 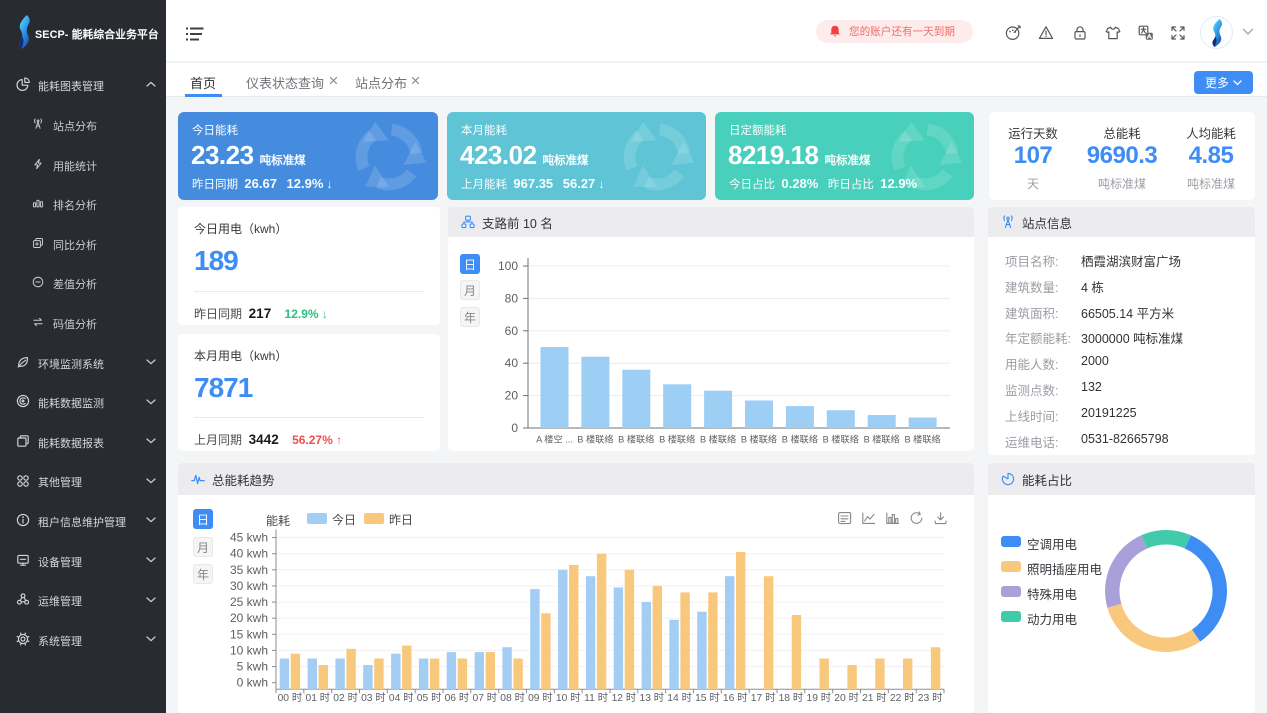 I want to click on svg-text: 10 时, so click(x=568, y=698).